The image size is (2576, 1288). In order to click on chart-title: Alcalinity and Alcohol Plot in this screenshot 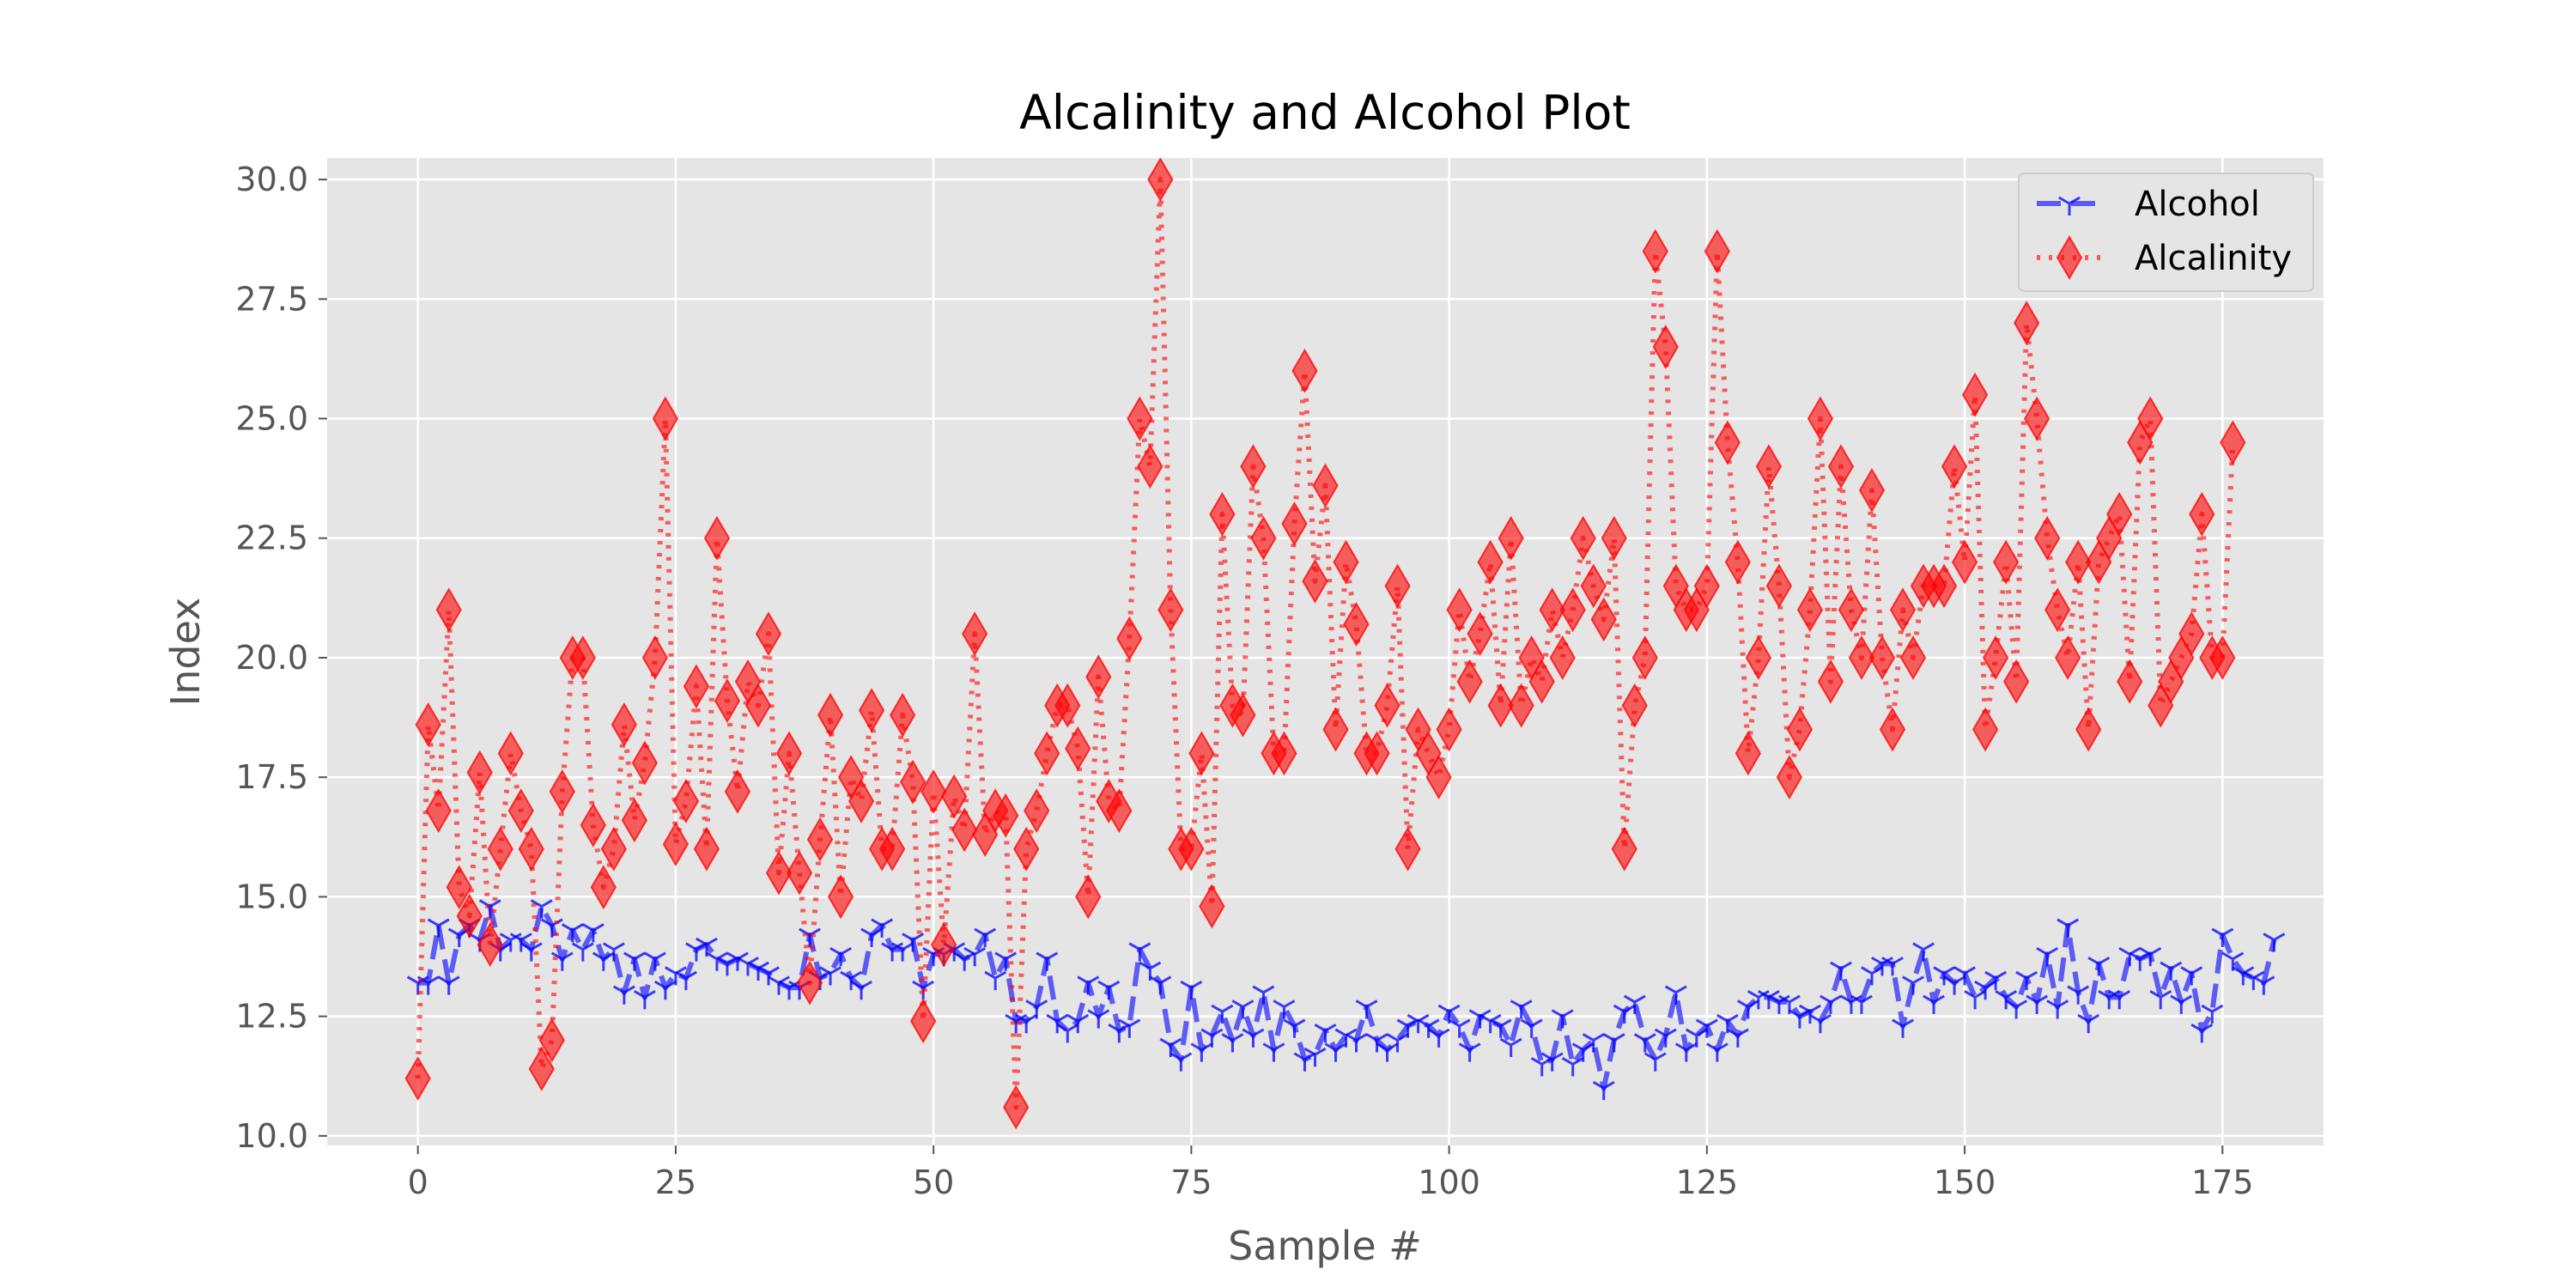, I will do `click(1325, 112)`.